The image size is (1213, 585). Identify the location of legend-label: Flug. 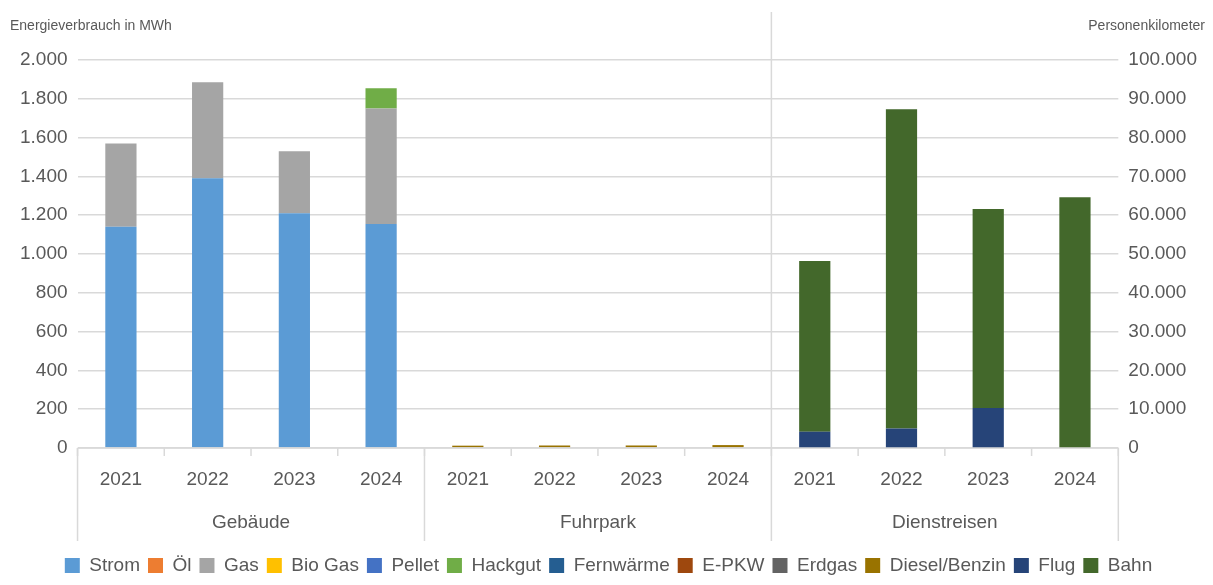
(1057, 564).